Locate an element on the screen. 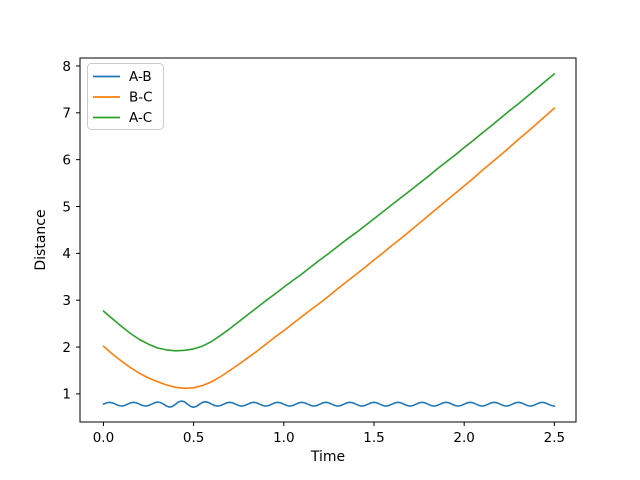 This screenshot has width=640, height=480. x-tick-label: 0.0 is located at coordinates (103, 438).